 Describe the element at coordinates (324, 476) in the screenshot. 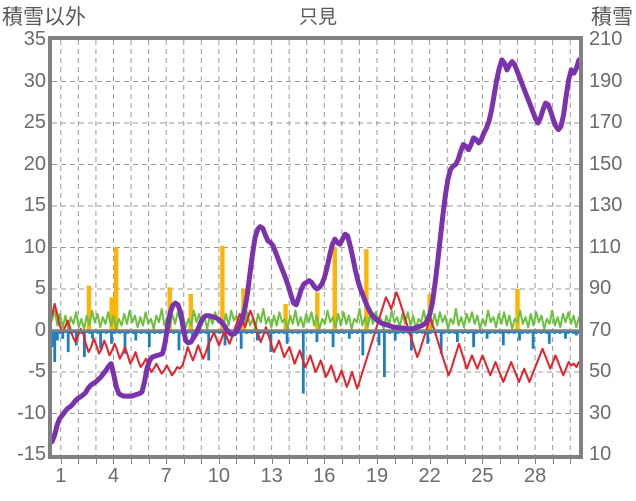

I see `x-tick: 16` at that location.